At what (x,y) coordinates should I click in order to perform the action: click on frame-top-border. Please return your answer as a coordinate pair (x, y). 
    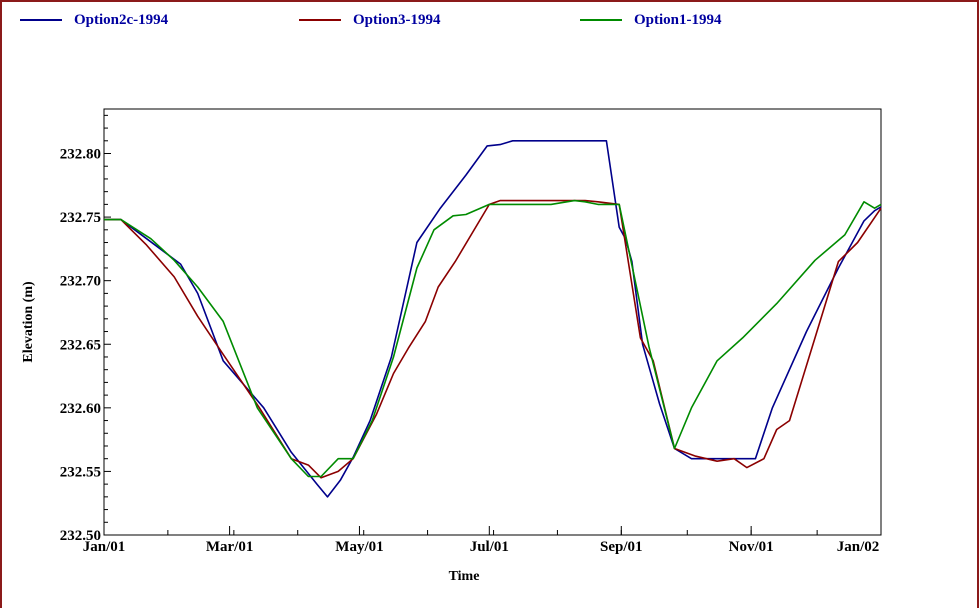
    Looking at the image, I should click on (489, 1).